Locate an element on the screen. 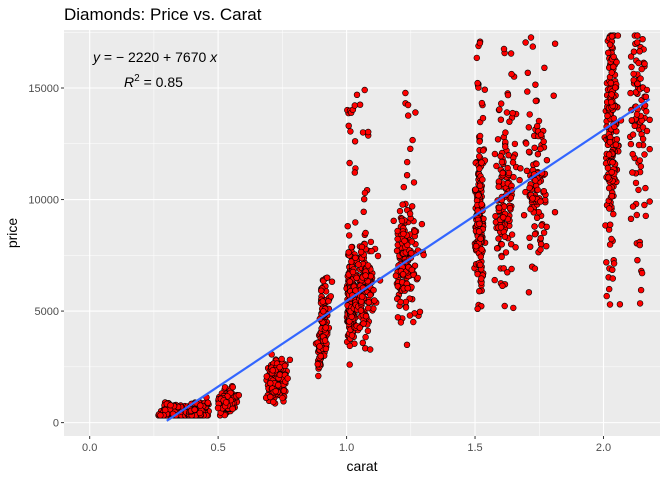  x-tick-label: 1.0 is located at coordinates (346, 448).